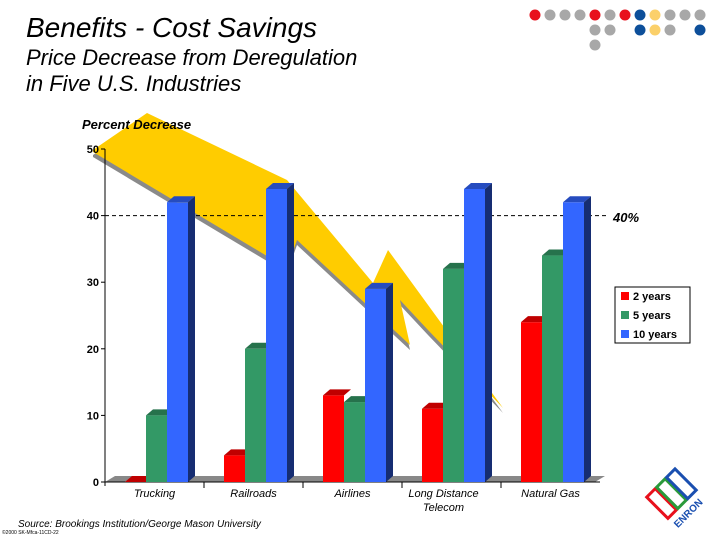 The image size is (720, 540). I want to click on decorative-dots, so click(617, 30).